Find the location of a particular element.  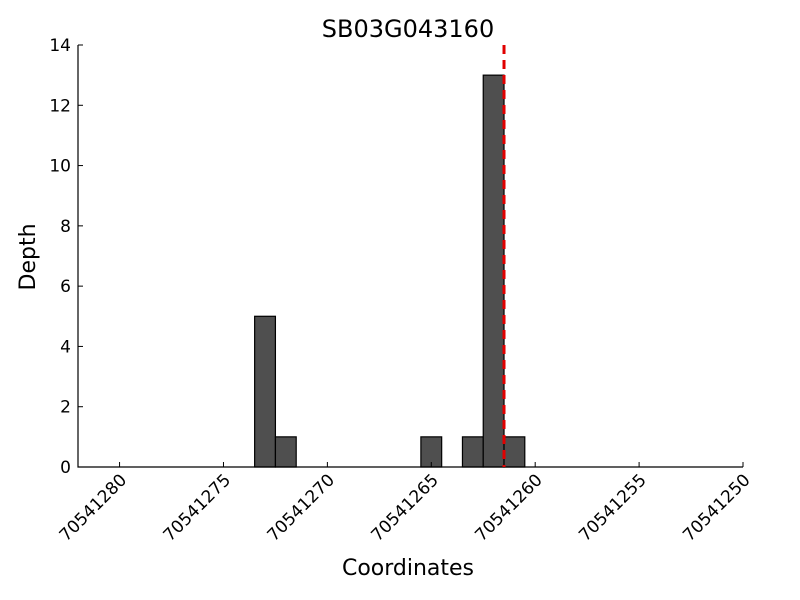

x-tick-label: 70541265 is located at coordinates (404, 507).